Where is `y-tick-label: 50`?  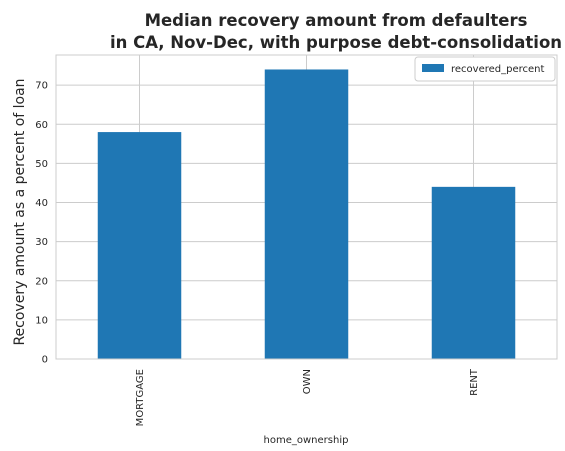 y-tick-label: 50 is located at coordinates (41, 164).